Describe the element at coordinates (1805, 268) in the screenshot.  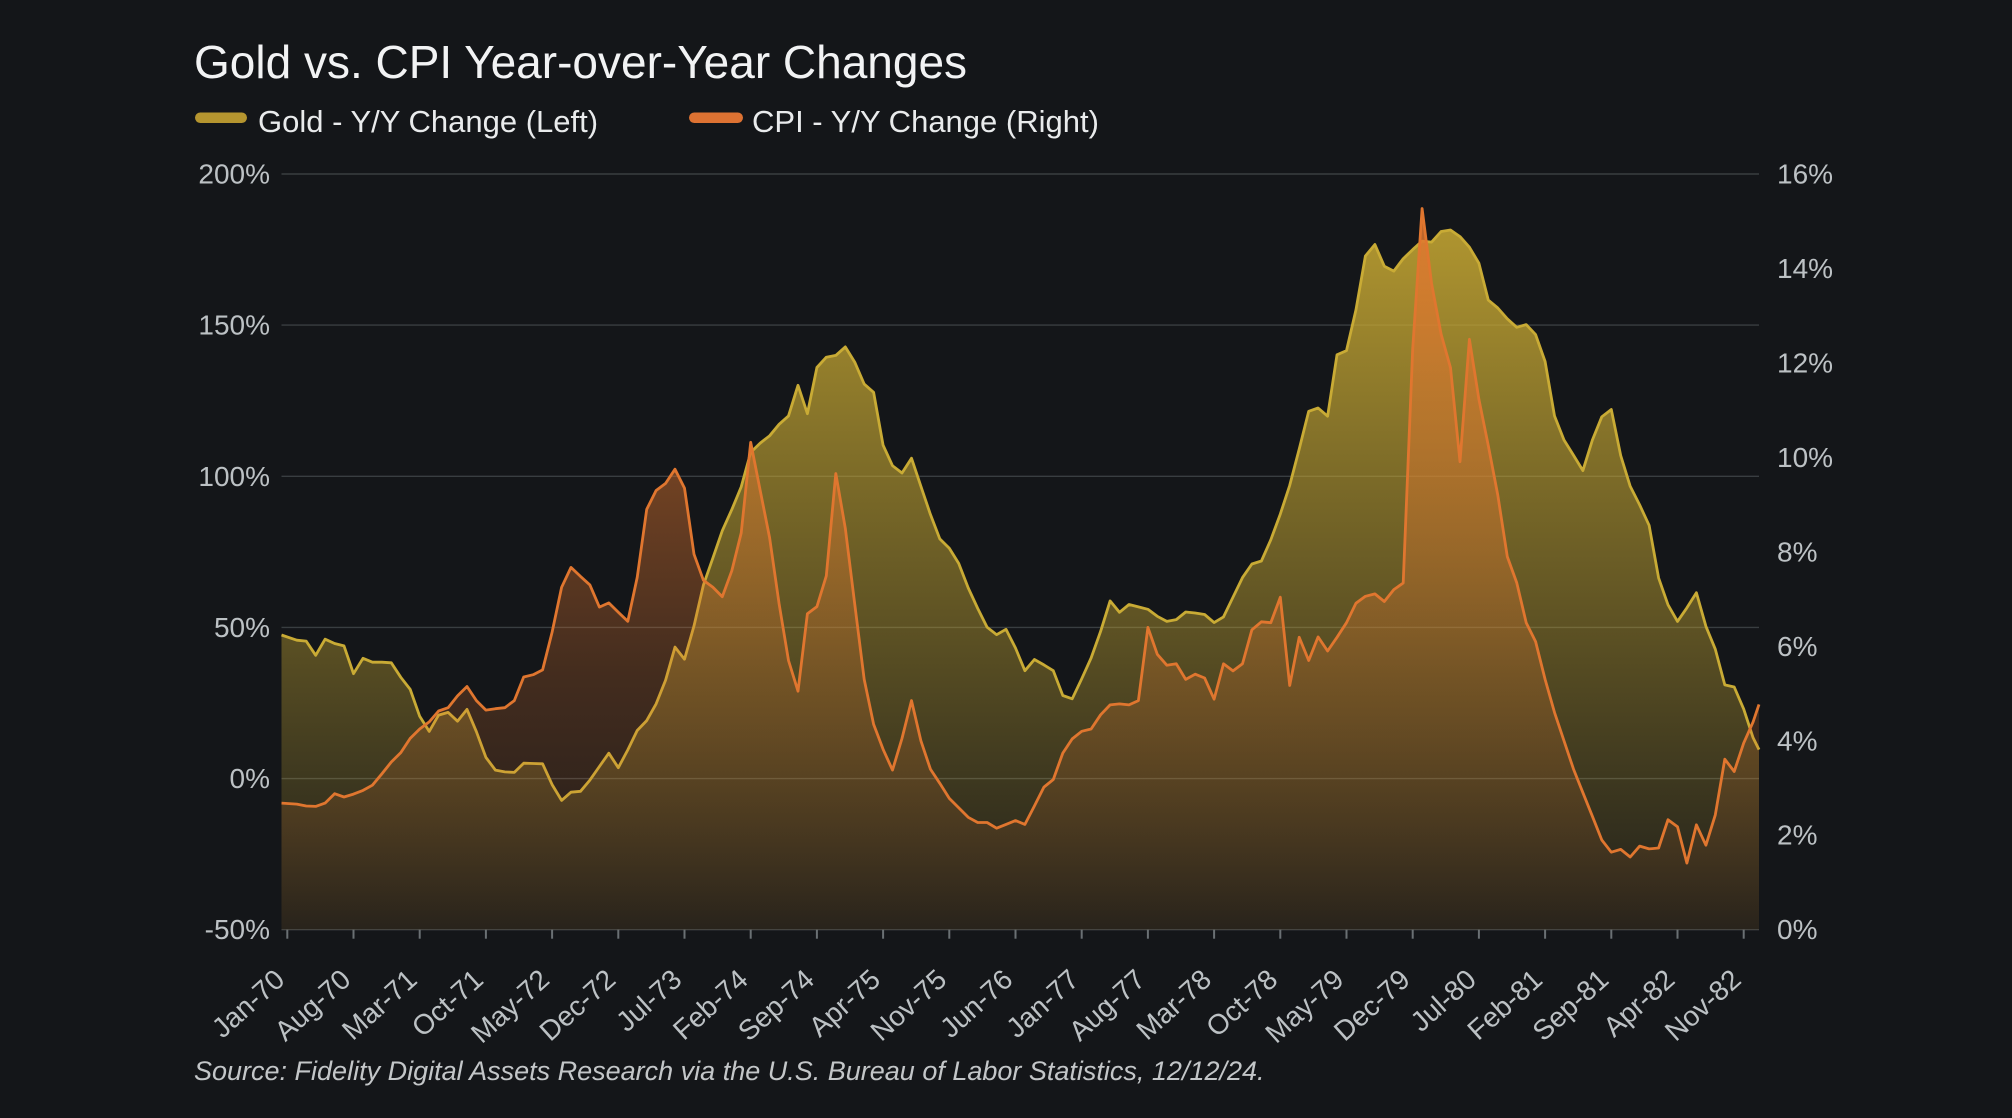
I see `svg-text: 14%` at that location.